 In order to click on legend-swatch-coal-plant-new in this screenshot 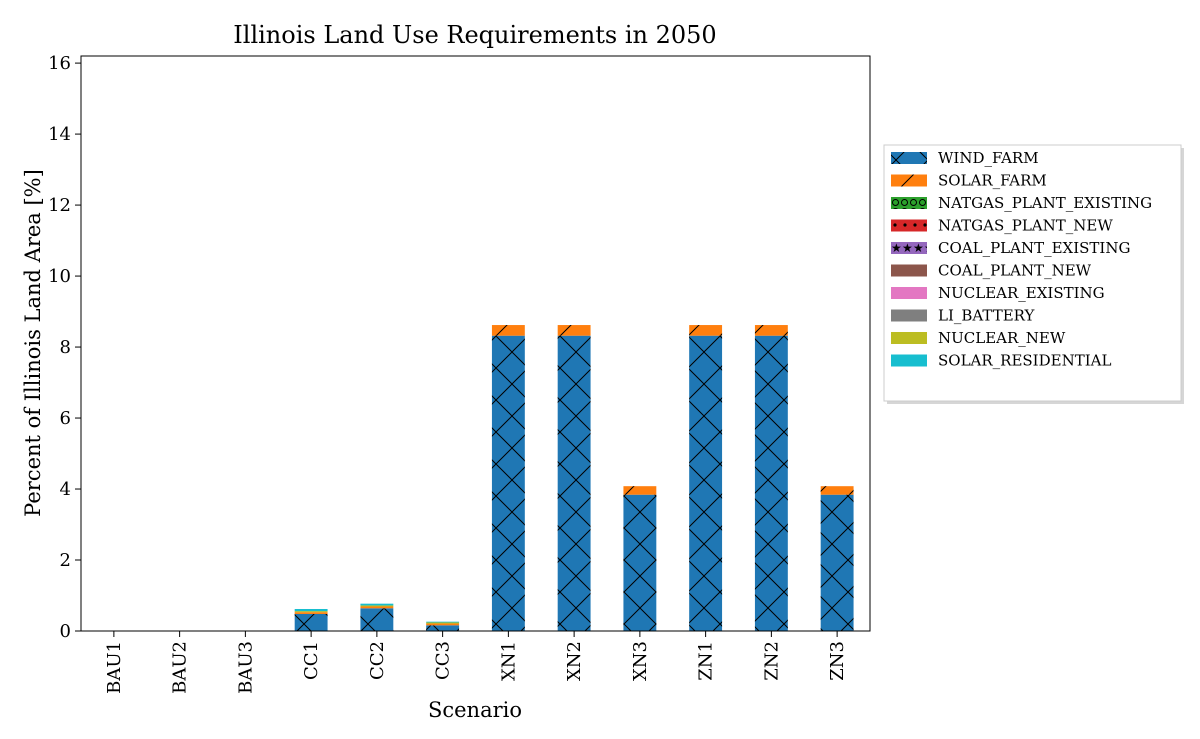, I will do `click(909, 270)`.